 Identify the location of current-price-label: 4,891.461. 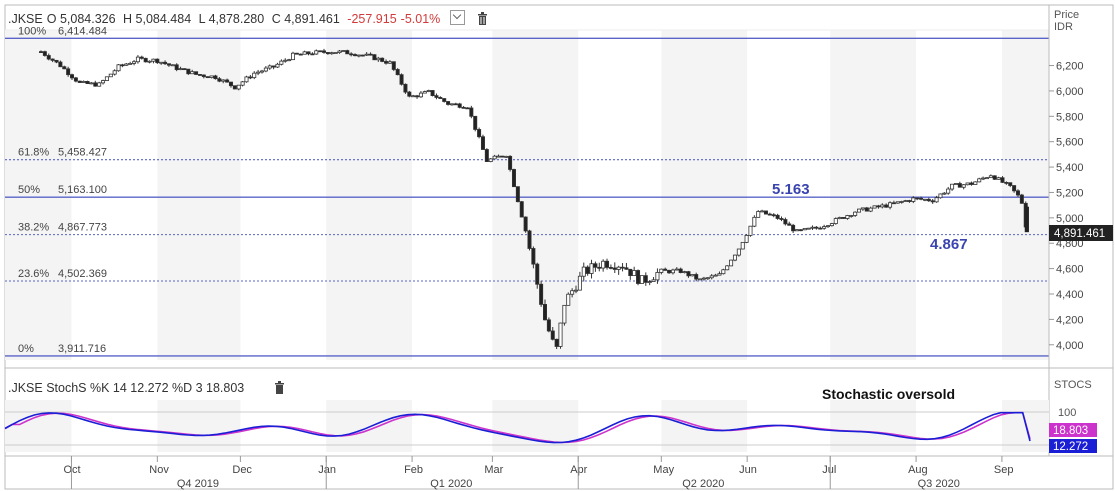
(1079, 234).